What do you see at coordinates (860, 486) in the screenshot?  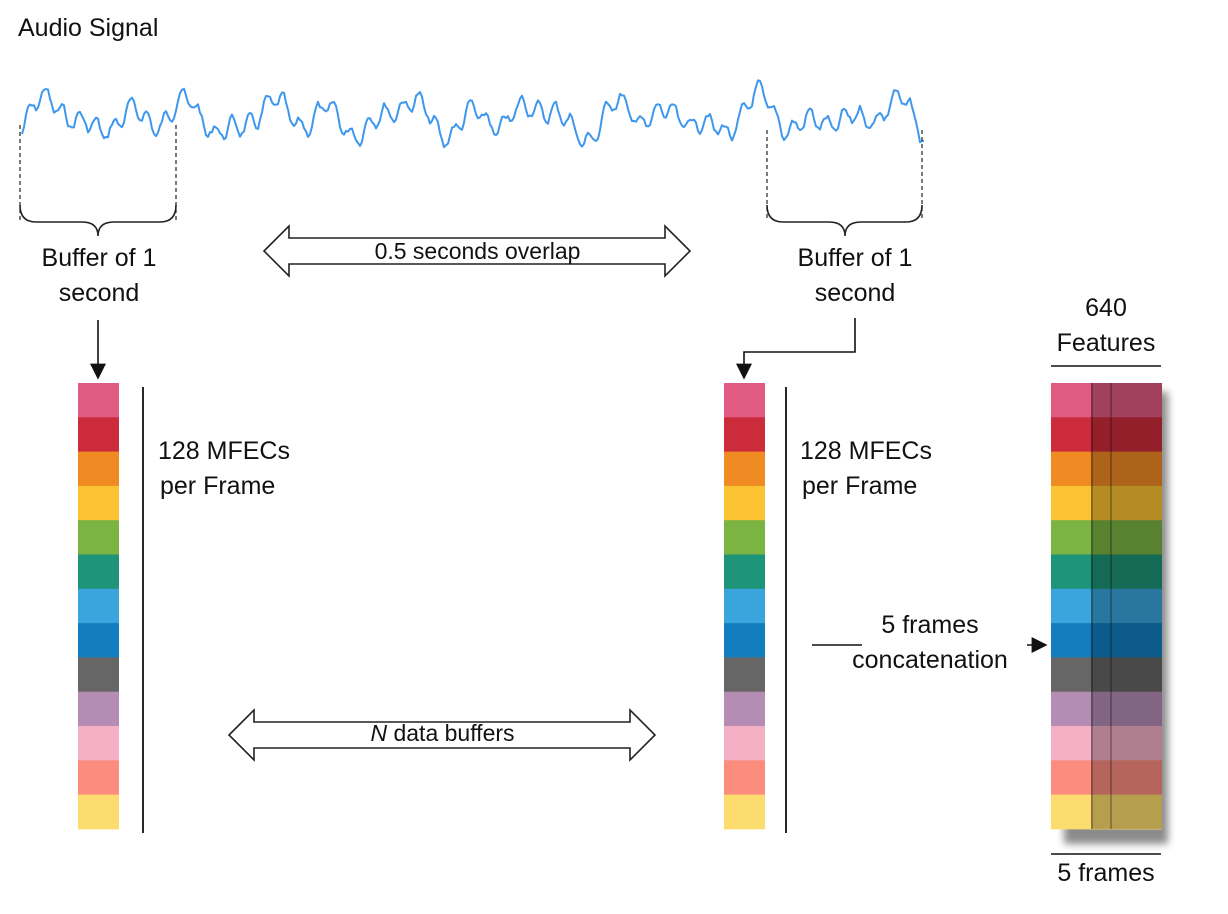 I see `right-frame-label-line2: per Frame` at bounding box center [860, 486].